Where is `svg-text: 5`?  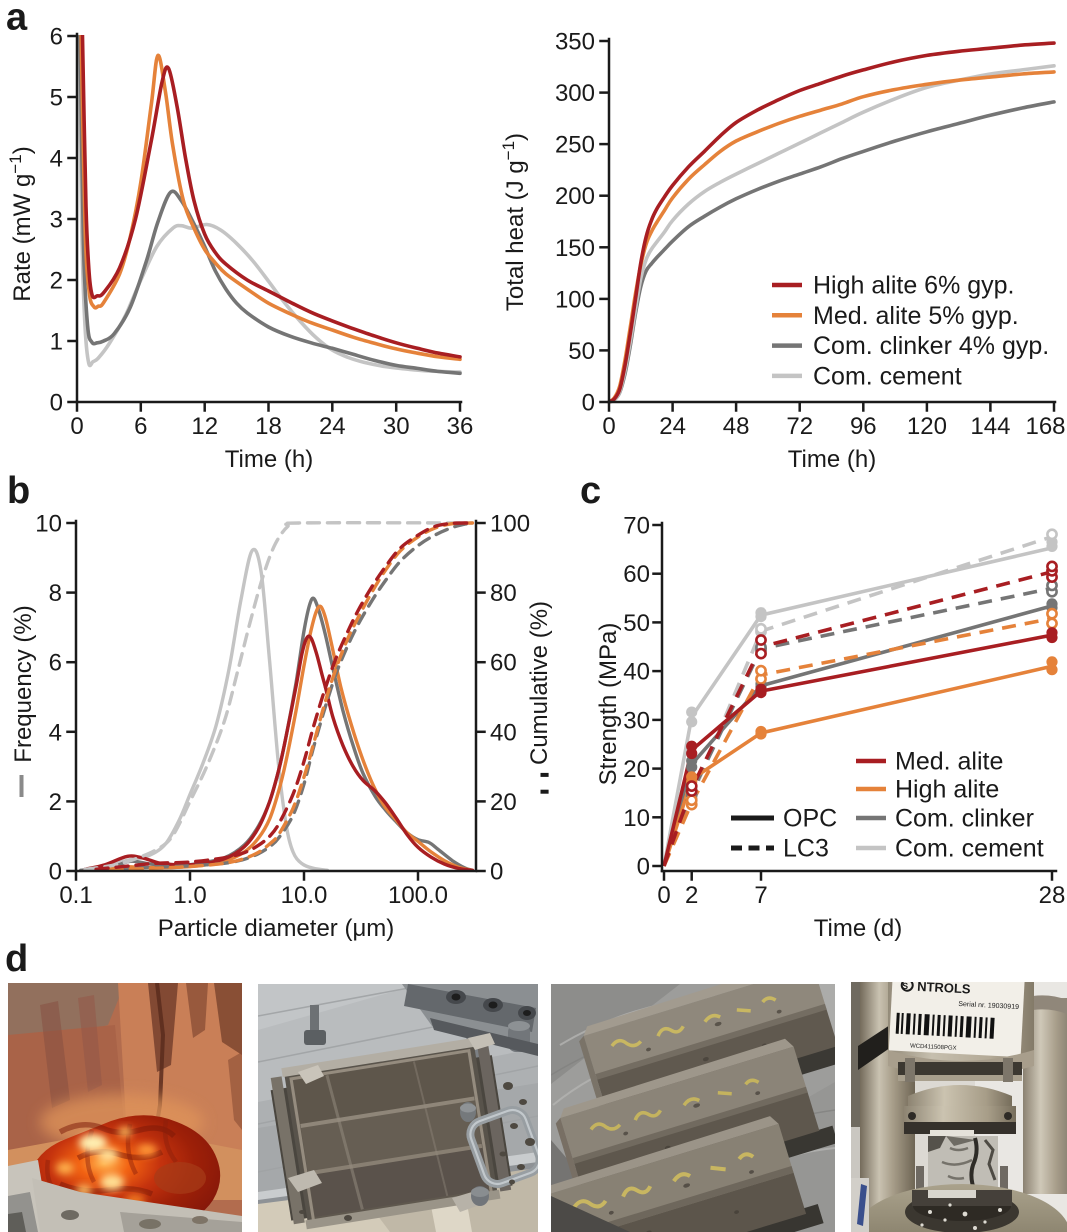 svg-text: 5 is located at coordinates (56, 98).